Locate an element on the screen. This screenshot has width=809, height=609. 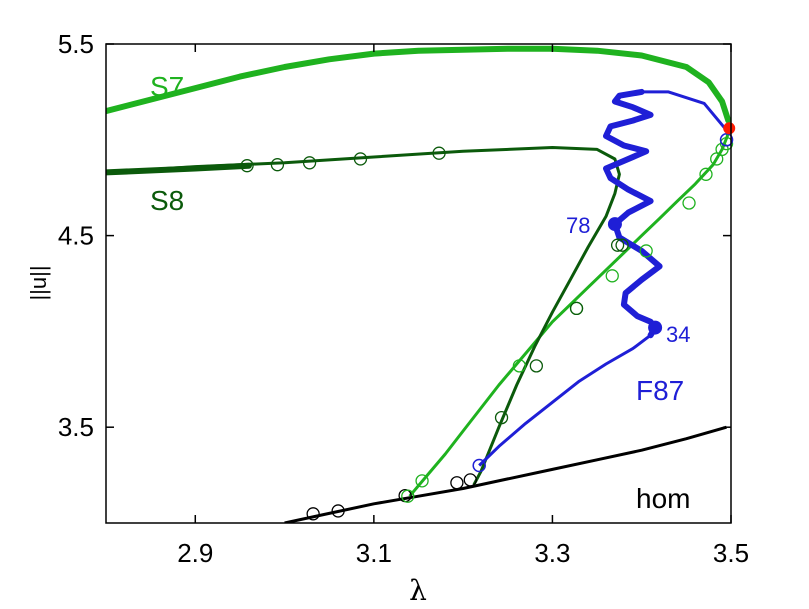
label-F87: F87 is located at coordinates (660, 390).